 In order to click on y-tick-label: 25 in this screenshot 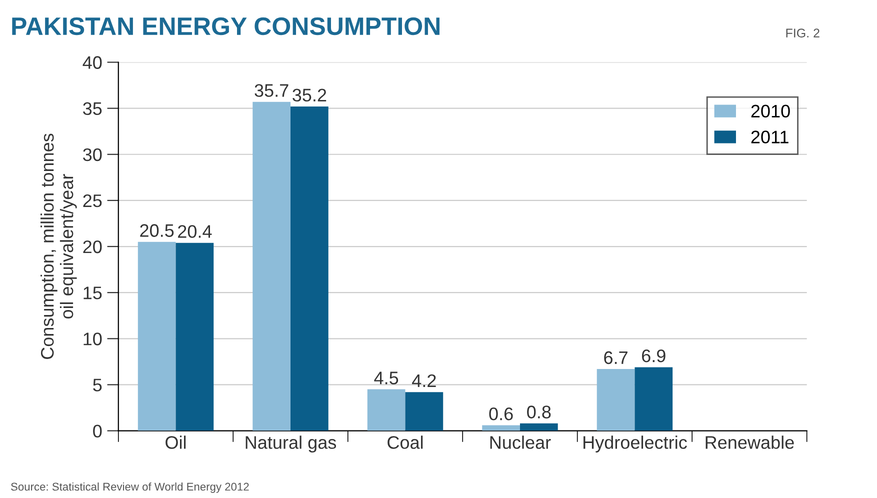, I will do `click(92, 201)`.